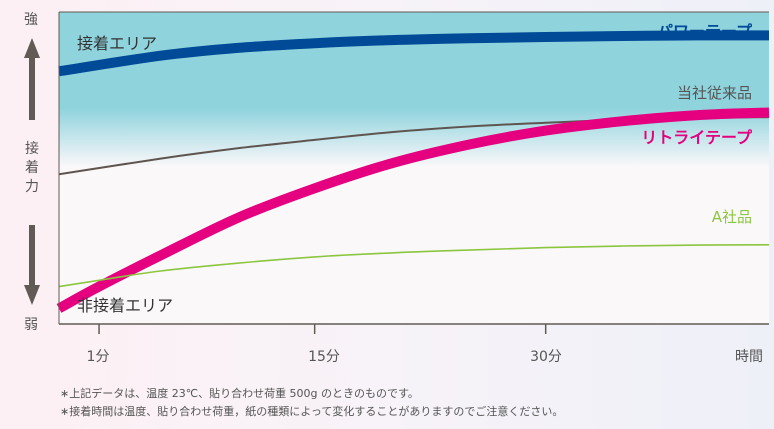 The image size is (774, 429). Describe the element at coordinates (32, 88) in the screenshot. I see `arrow-up-shaft` at that location.